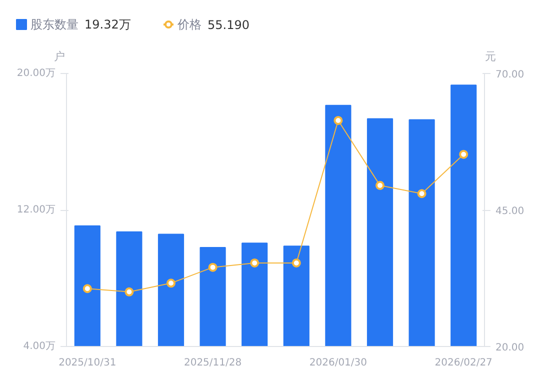  Describe the element at coordinates (36, 210) in the screenshot. I see `y-tick-label: 12.00万` at that location.